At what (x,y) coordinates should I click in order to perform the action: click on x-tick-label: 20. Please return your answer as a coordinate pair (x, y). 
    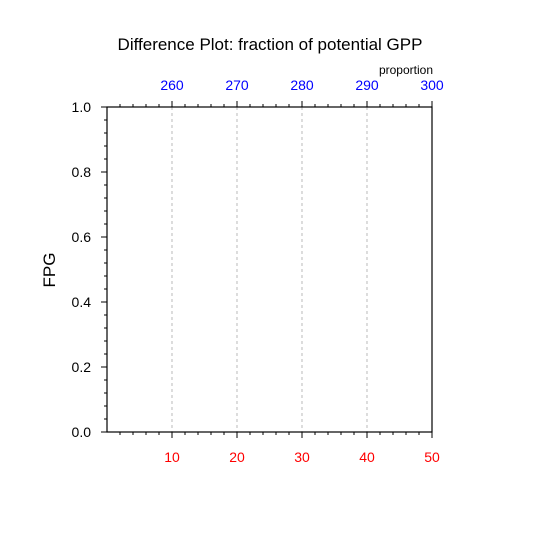
    Looking at the image, I should click on (237, 457).